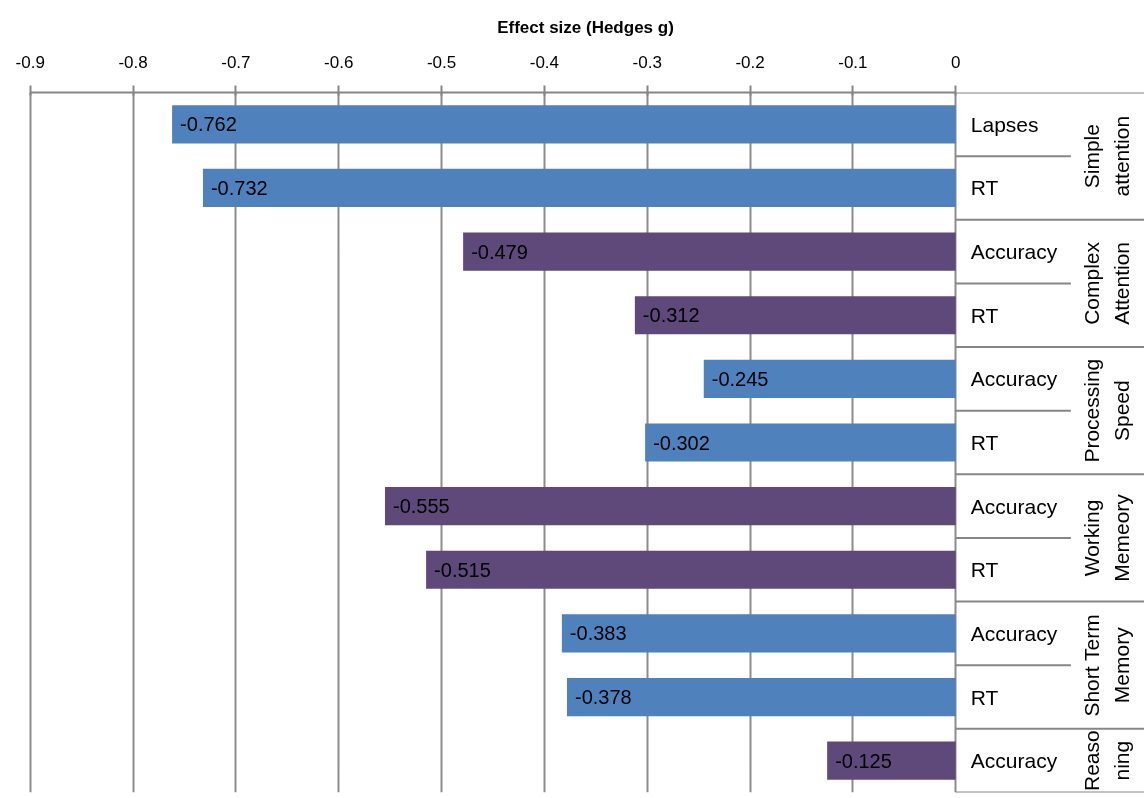 This screenshot has width=1144, height=798. Describe the element at coordinates (1107, 410) in the screenshot. I see `text: Processing Speed` at that location.